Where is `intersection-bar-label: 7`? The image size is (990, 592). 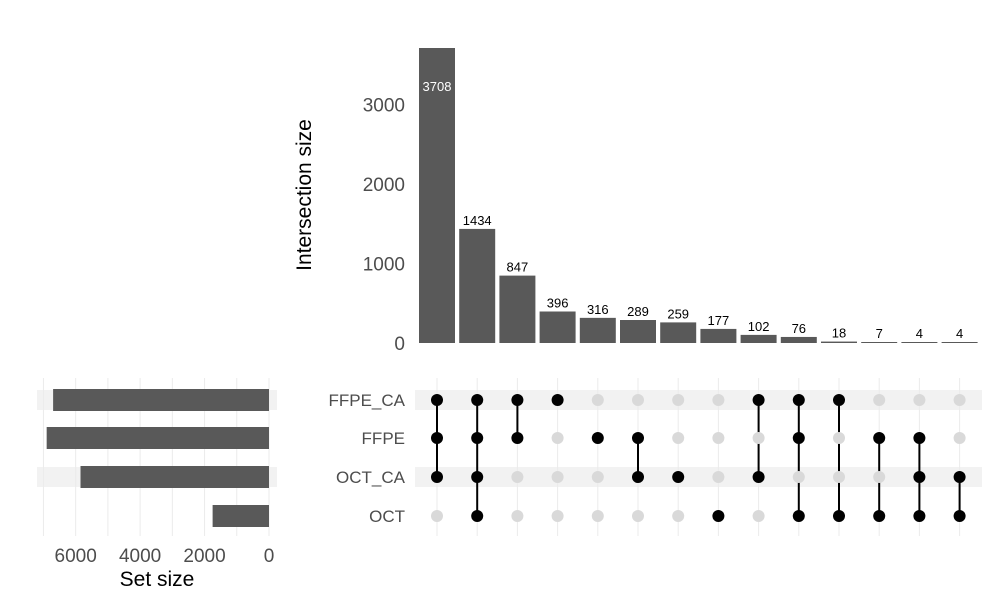 intersection-bar-label: 7 is located at coordinates (879, 333).